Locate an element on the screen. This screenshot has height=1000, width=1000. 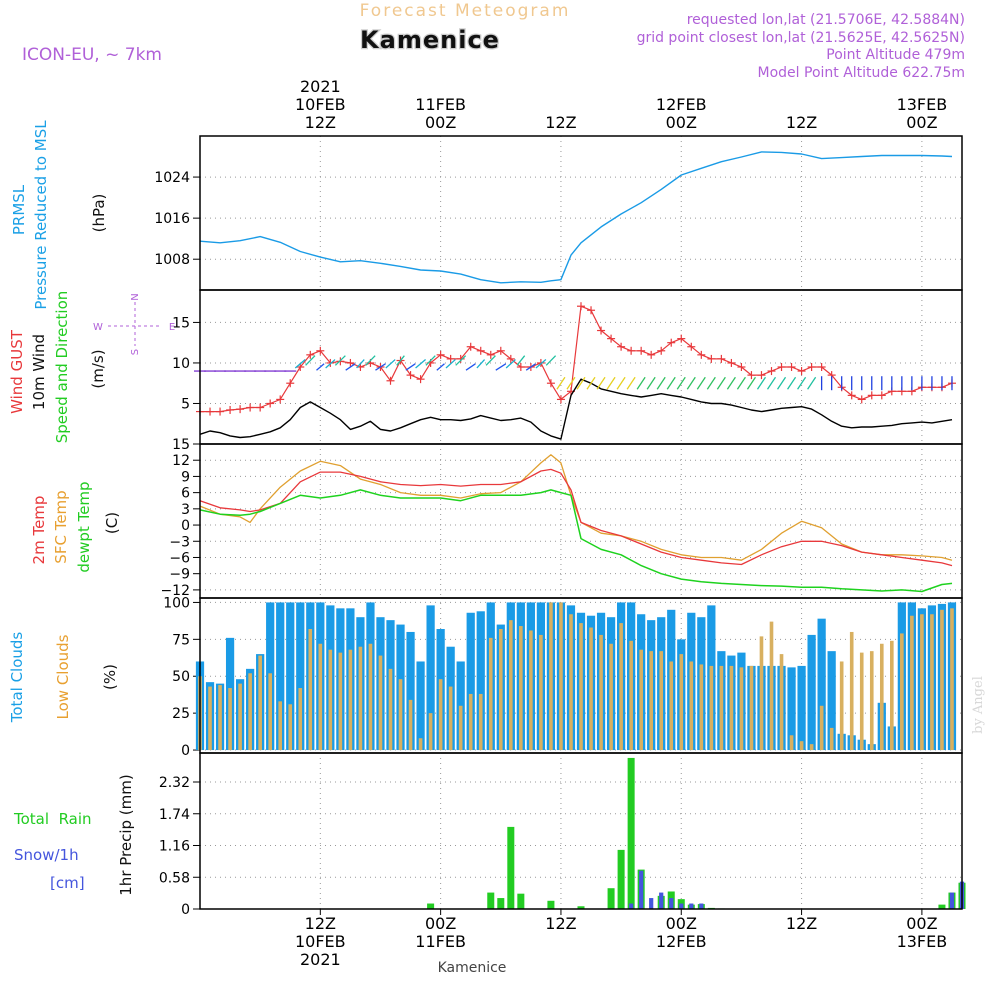
clouds-panel: 0 25 50 75 100 is located at coordinates (563, 677).